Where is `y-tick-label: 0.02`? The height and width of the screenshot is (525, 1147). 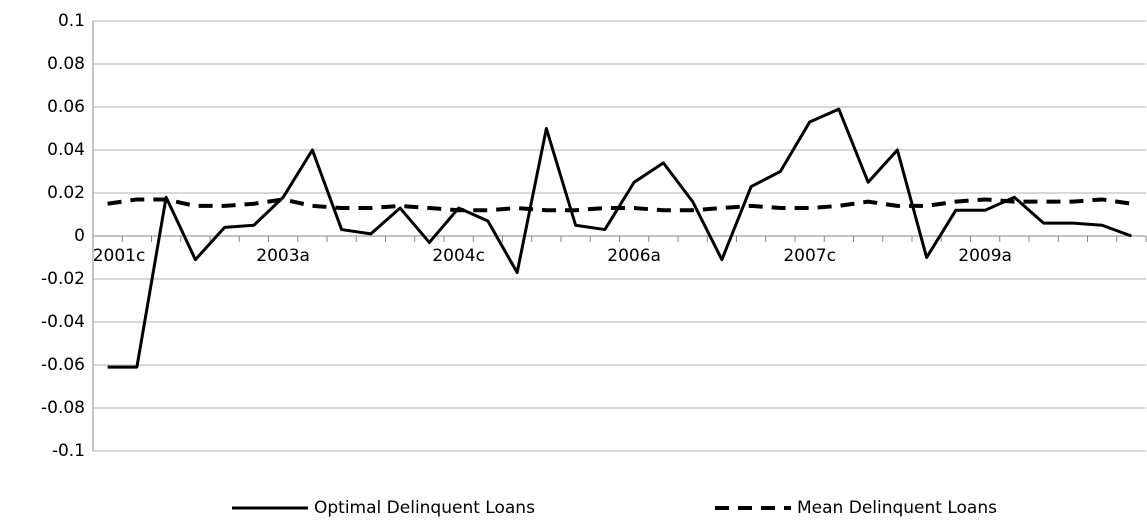 y-tick-label: 0.02 is located at coordinates (66, 193).